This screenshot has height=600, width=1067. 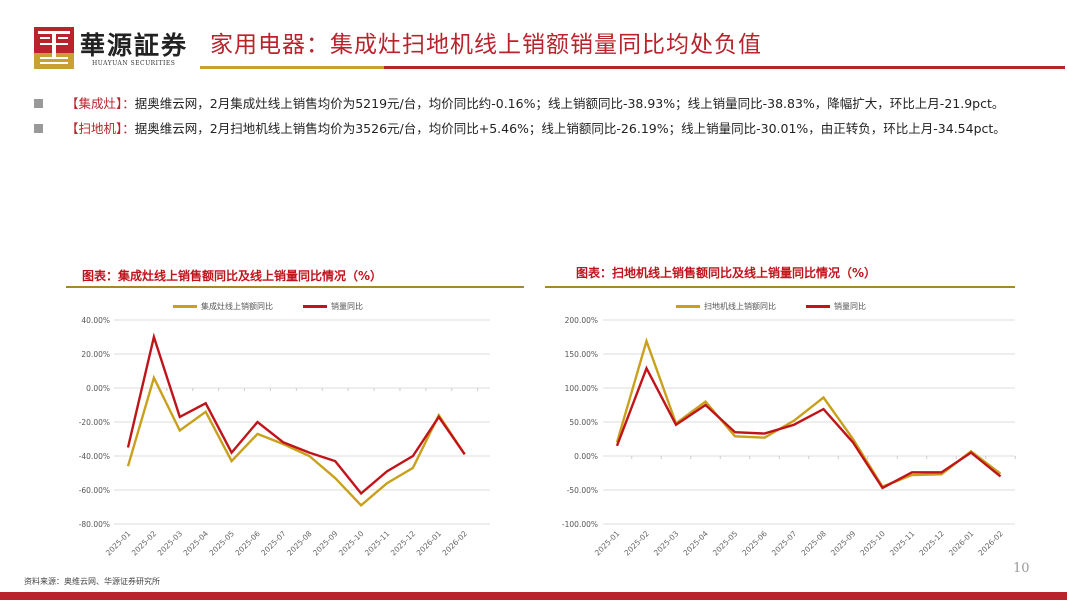 What do you see at coordinates (292, 67) in the screenshot?
I see `title-underline-gold` at bounding box center [292, 67].